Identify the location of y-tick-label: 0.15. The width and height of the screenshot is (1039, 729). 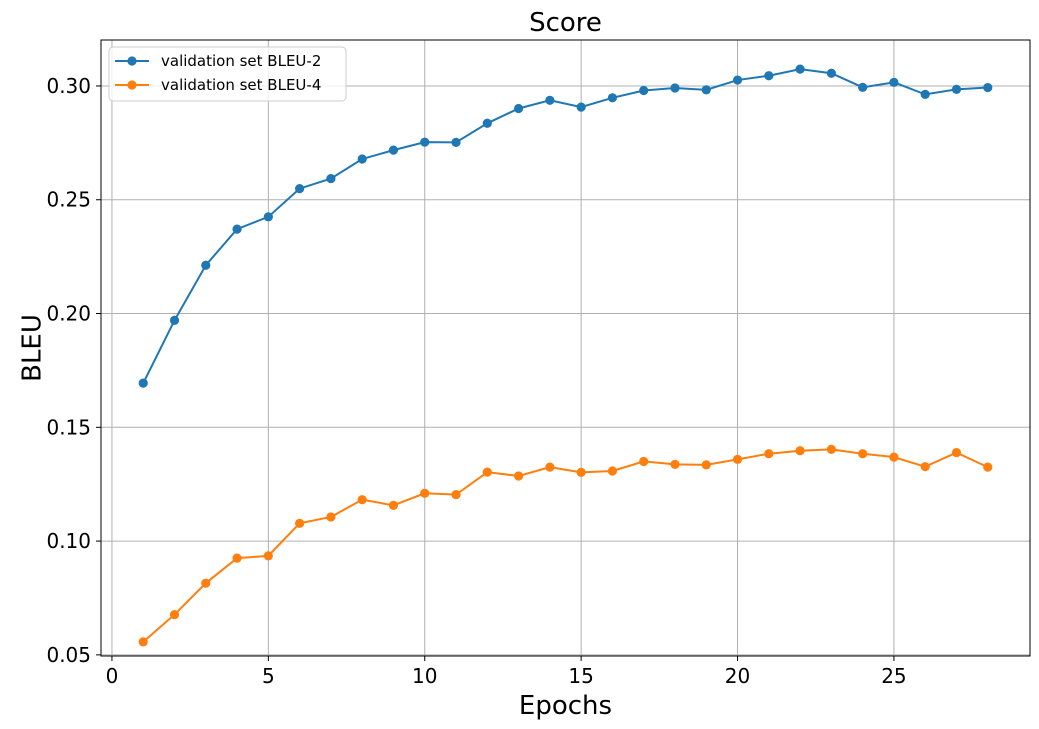
(68, 427).